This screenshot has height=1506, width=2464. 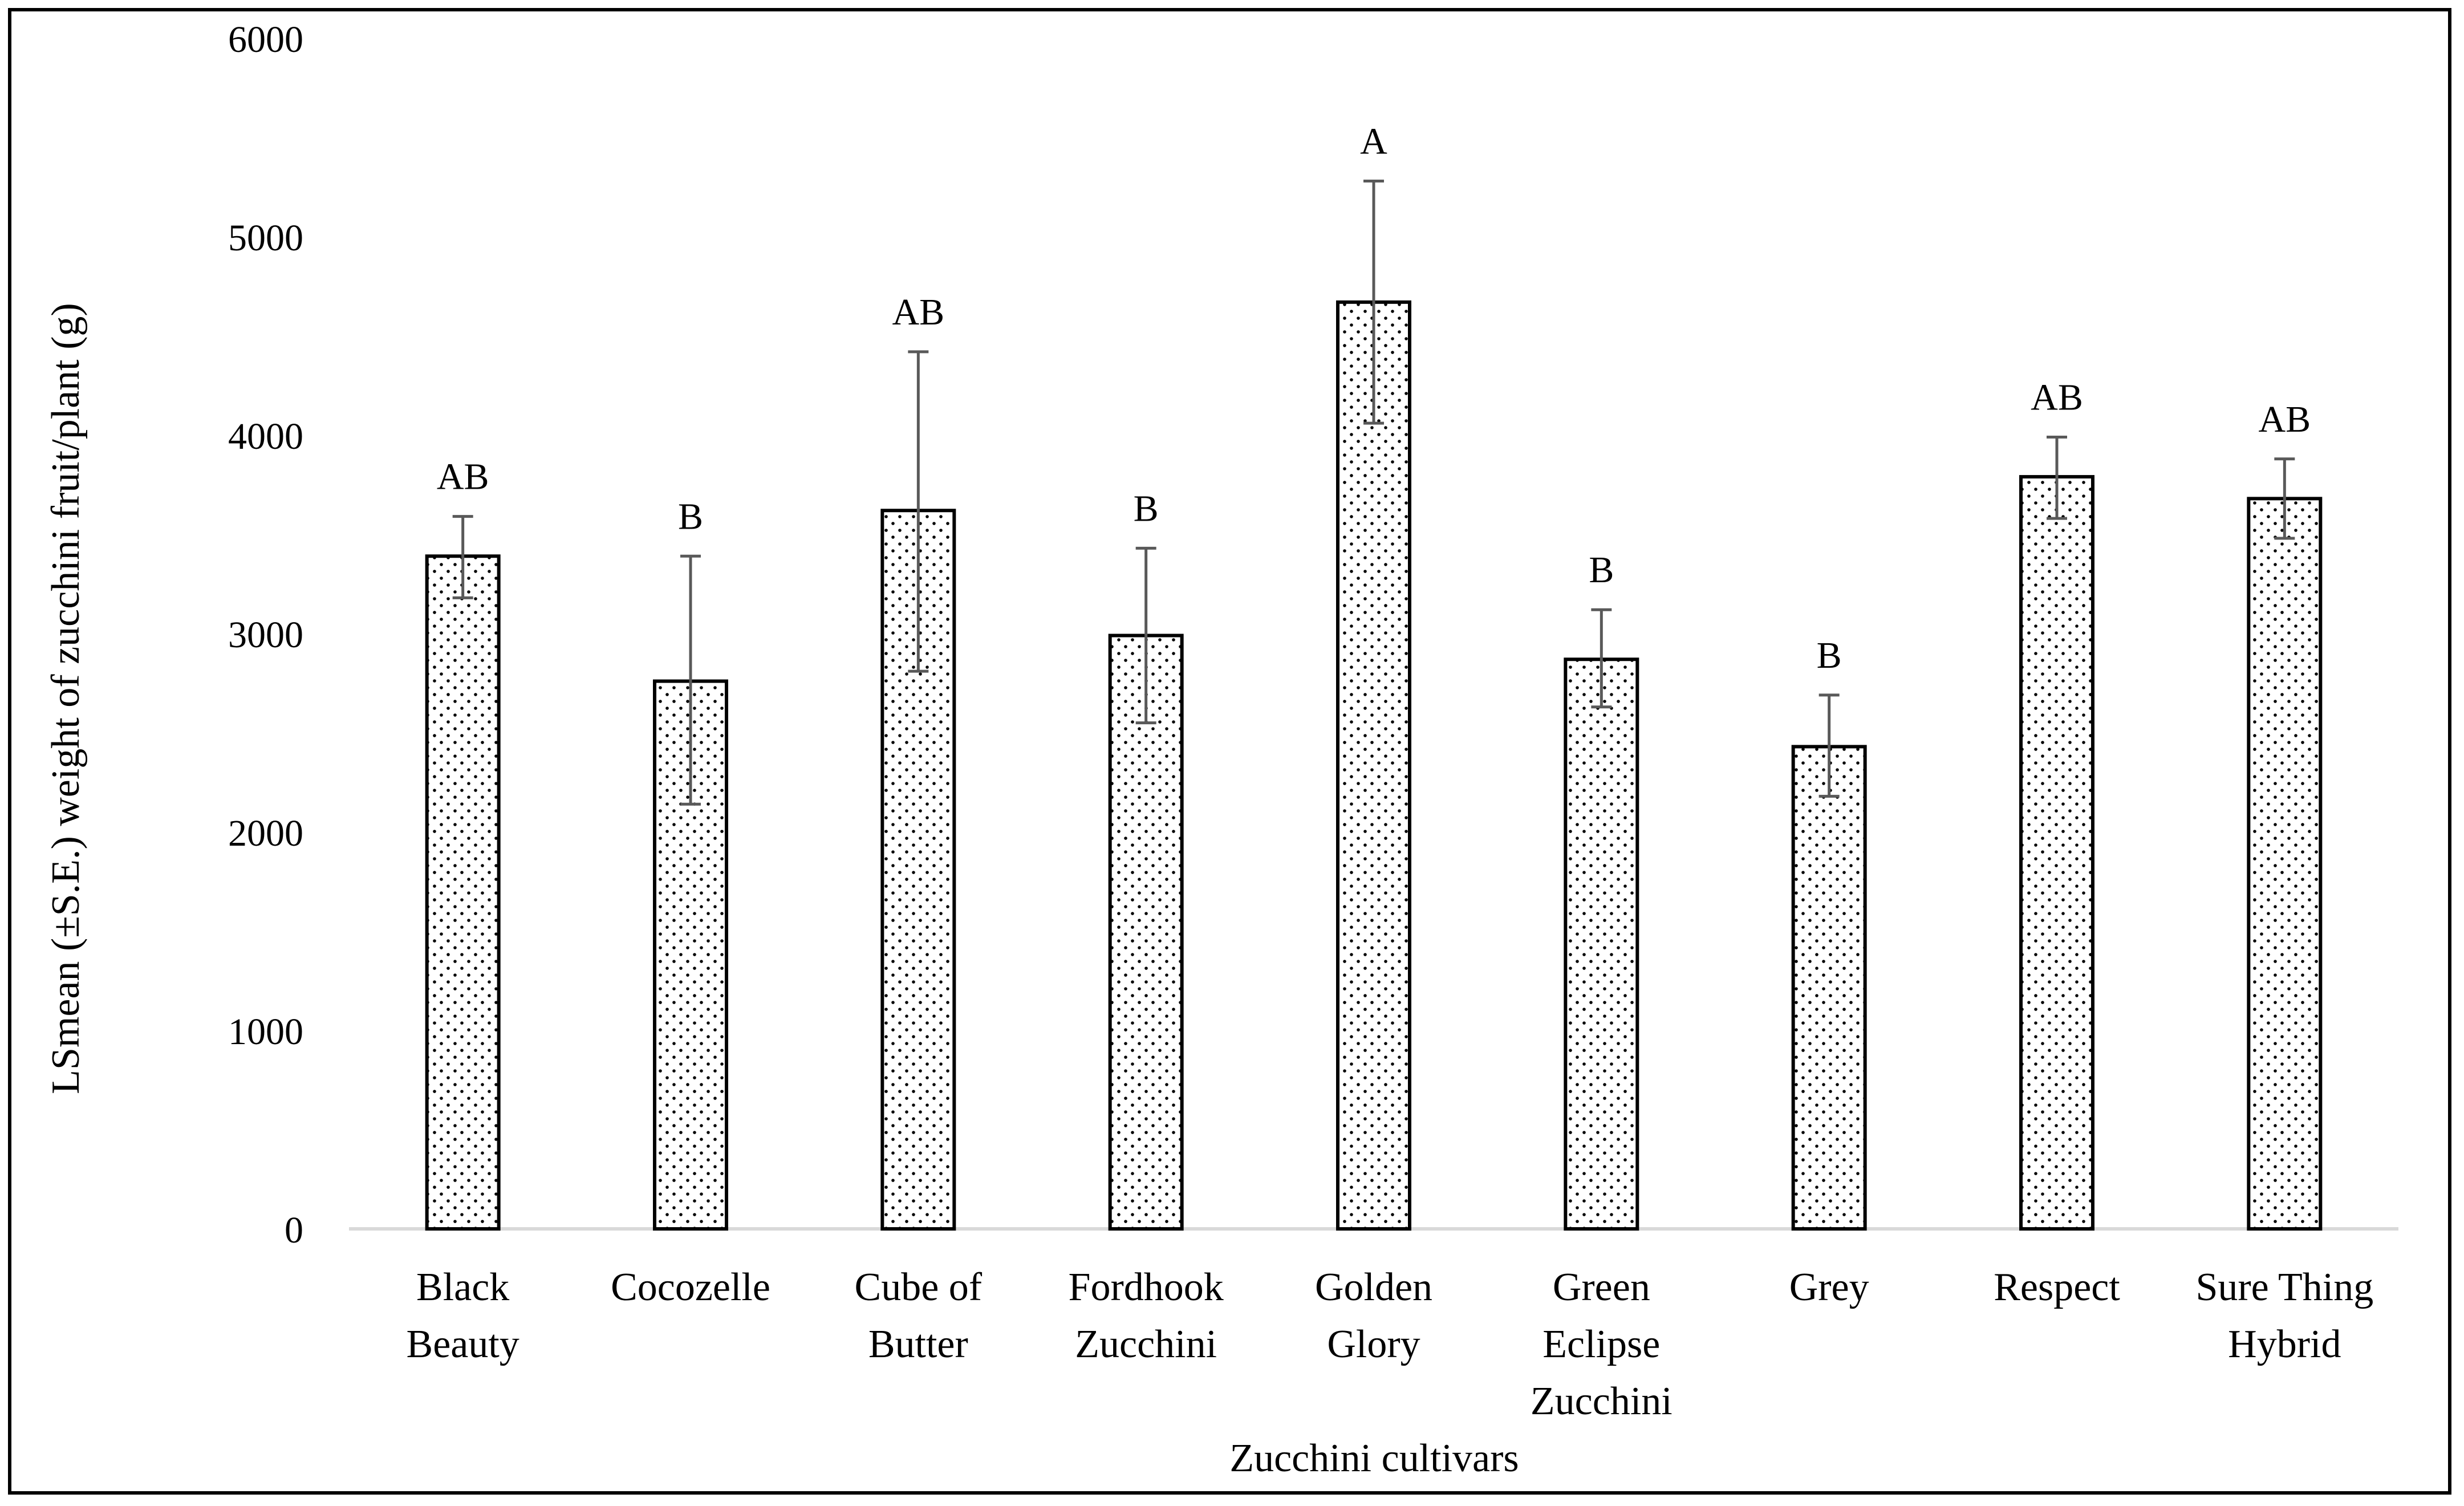 I want to click on y-tick-label: 3000, so click(x=265, y=635).